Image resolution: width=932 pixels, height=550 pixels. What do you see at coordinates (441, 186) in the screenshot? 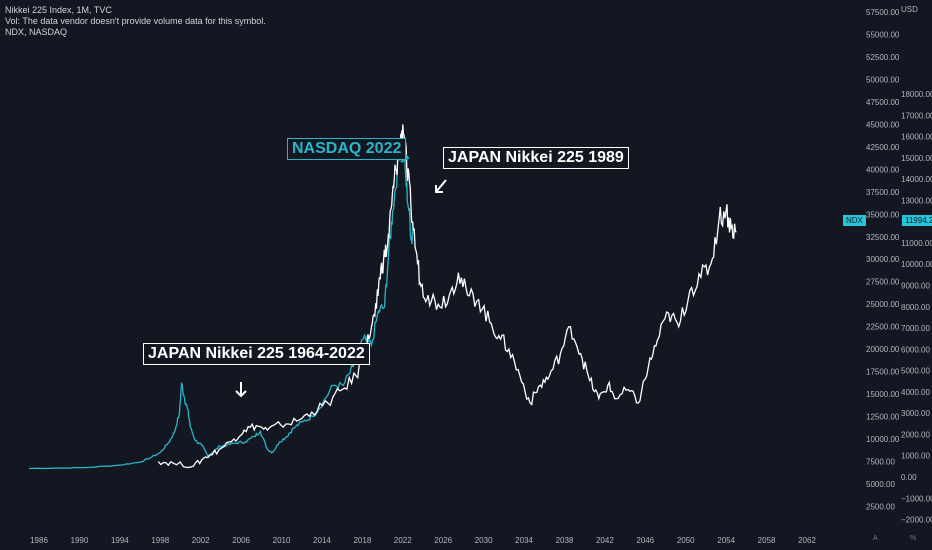
I see `arrow-japan1989-icon` at bounding box center [441, 186].